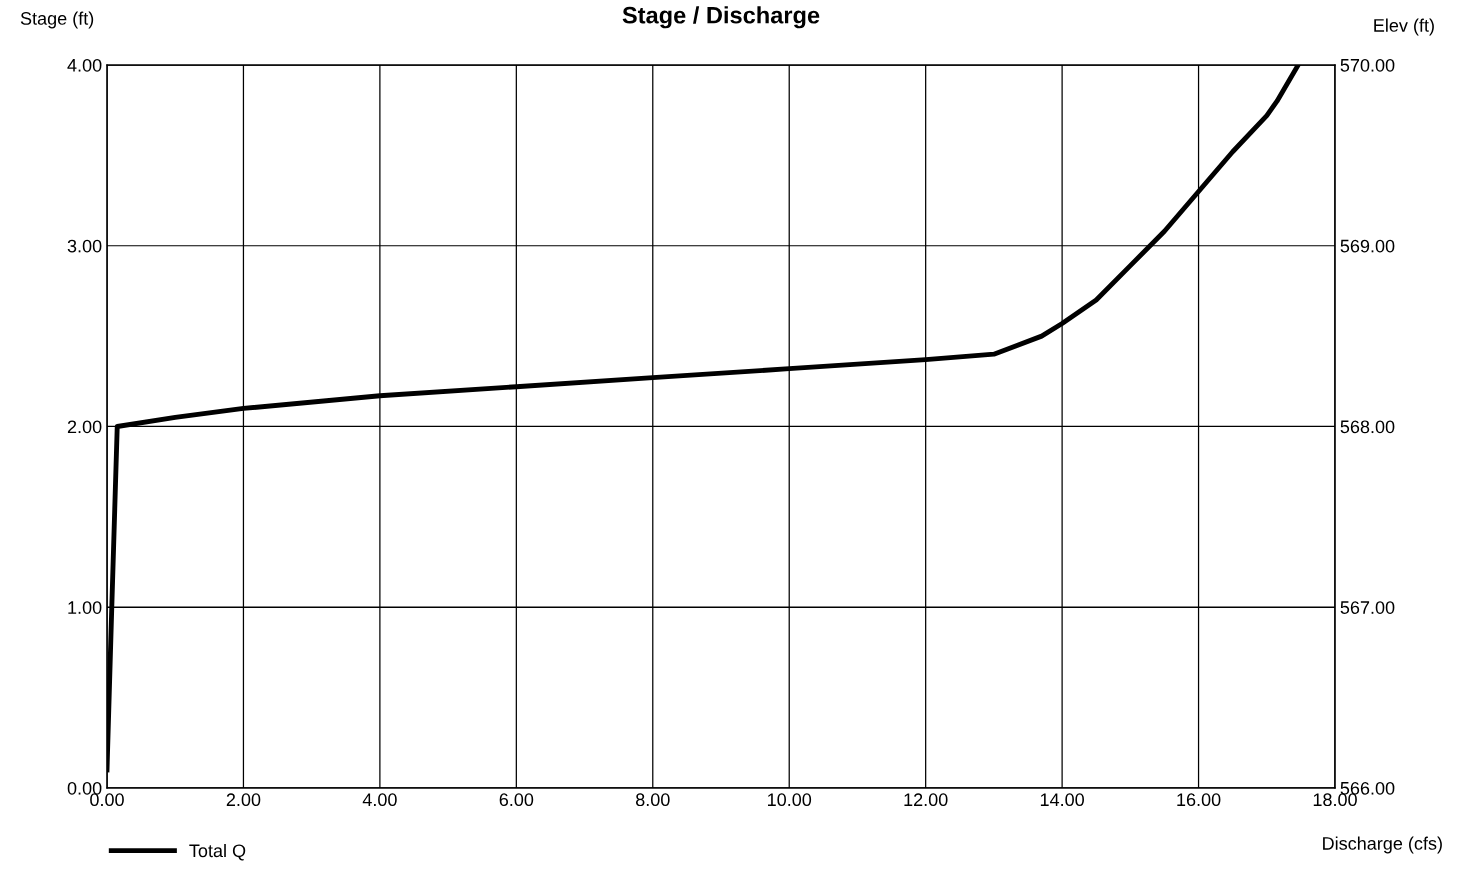  What do you see at coordinates (926, 800) in the screenshot?
I see `x-tick-label: 12.00` at bounding box center [926, 800].